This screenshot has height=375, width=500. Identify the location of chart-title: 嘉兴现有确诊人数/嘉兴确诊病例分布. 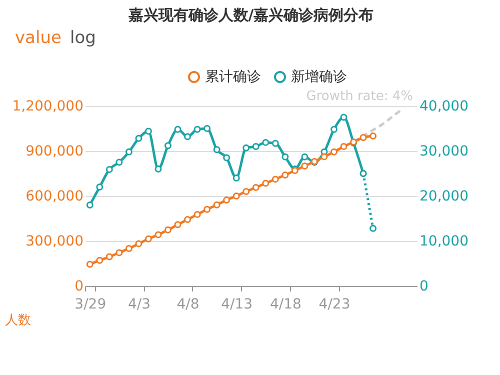
(251, 15).